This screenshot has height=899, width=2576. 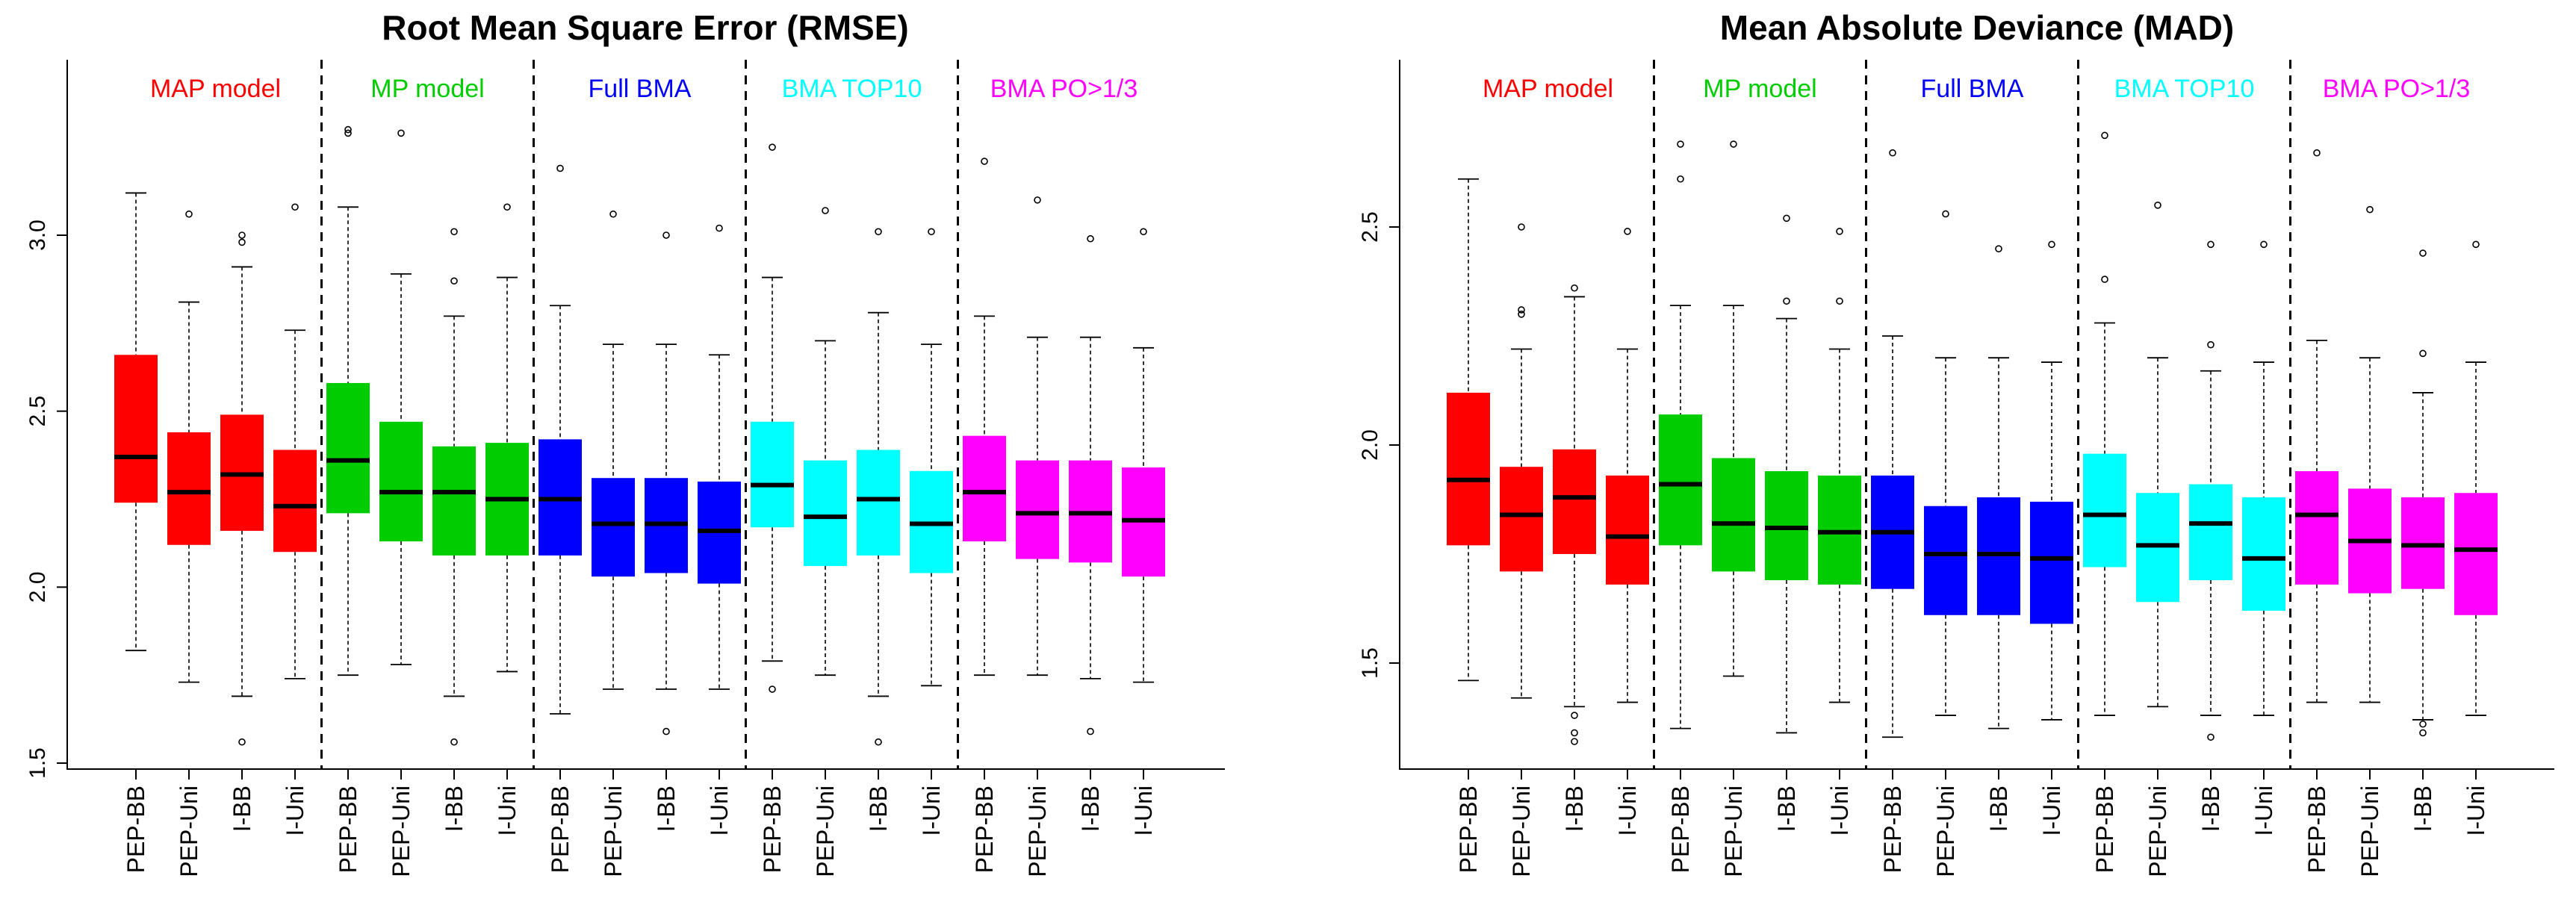 What do you see at coordinates (645, 27) in the screenshot?
I see `panel-title: Root Mean Square Error (RMSE)` at bounding box center [645, 27].